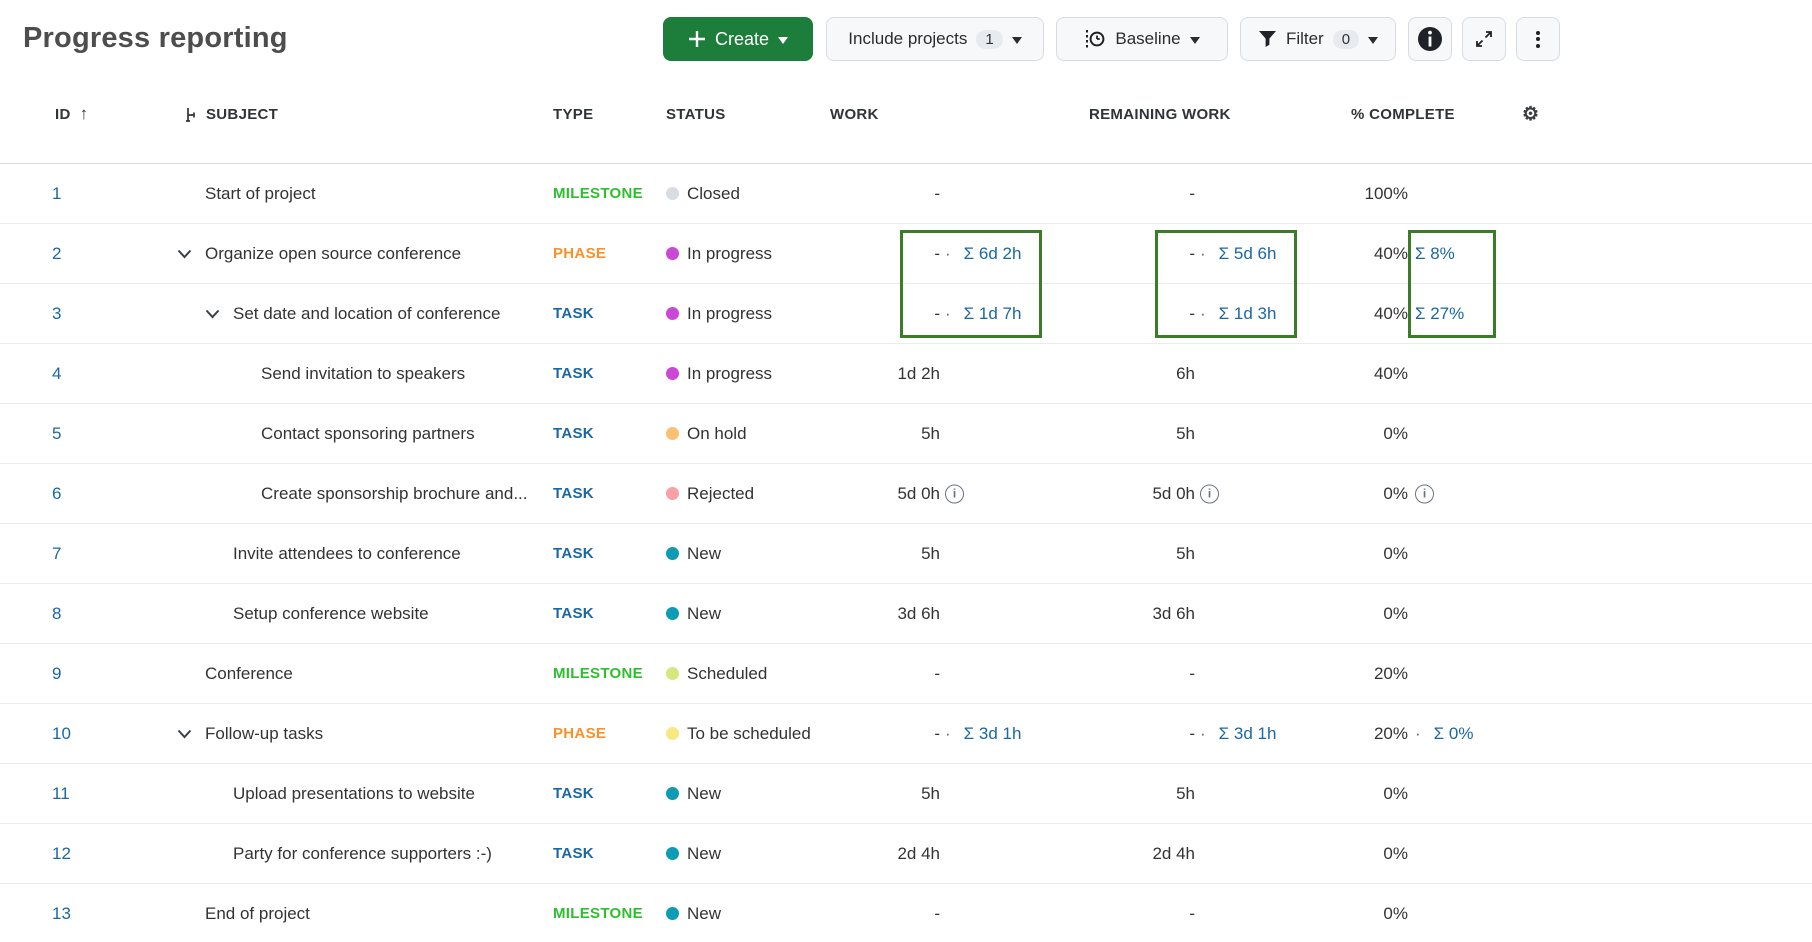  I want to click on column-header-work: WORK, so click(854, 114).